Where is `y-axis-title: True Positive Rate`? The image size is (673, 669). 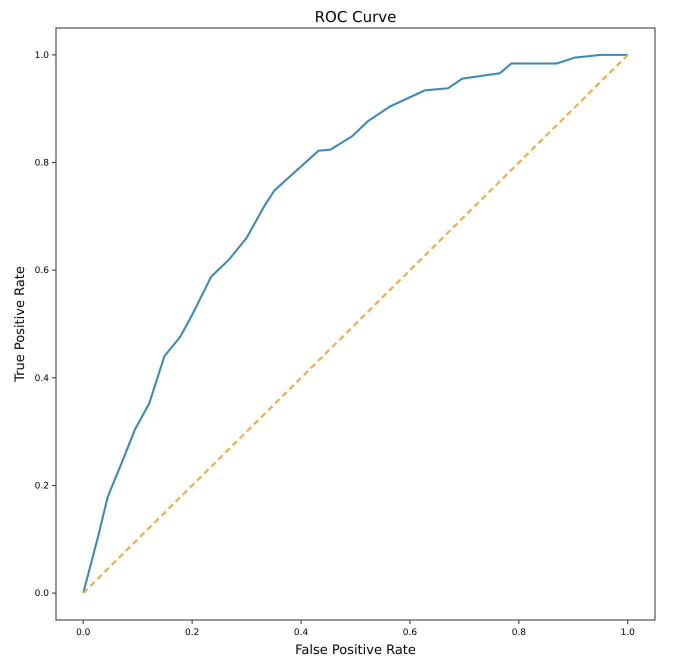
y-axis-title: True Positive Rate is located at coordinates (20, 324).